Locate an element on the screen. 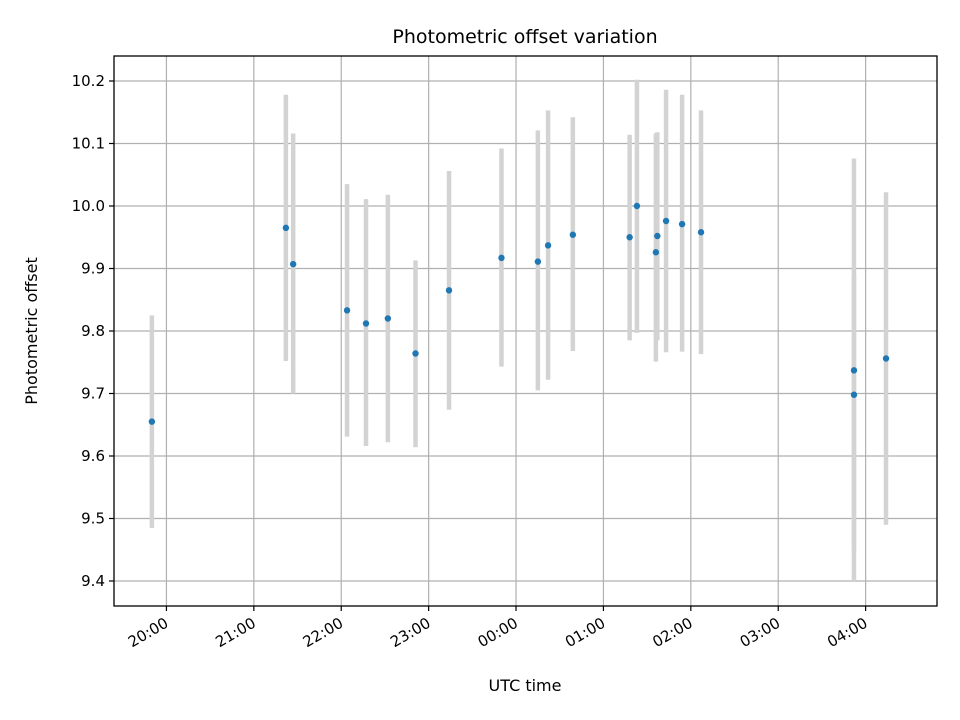 The image size is (960, 720). x-axis-label: UTC time is located at coordinates (525, 685).